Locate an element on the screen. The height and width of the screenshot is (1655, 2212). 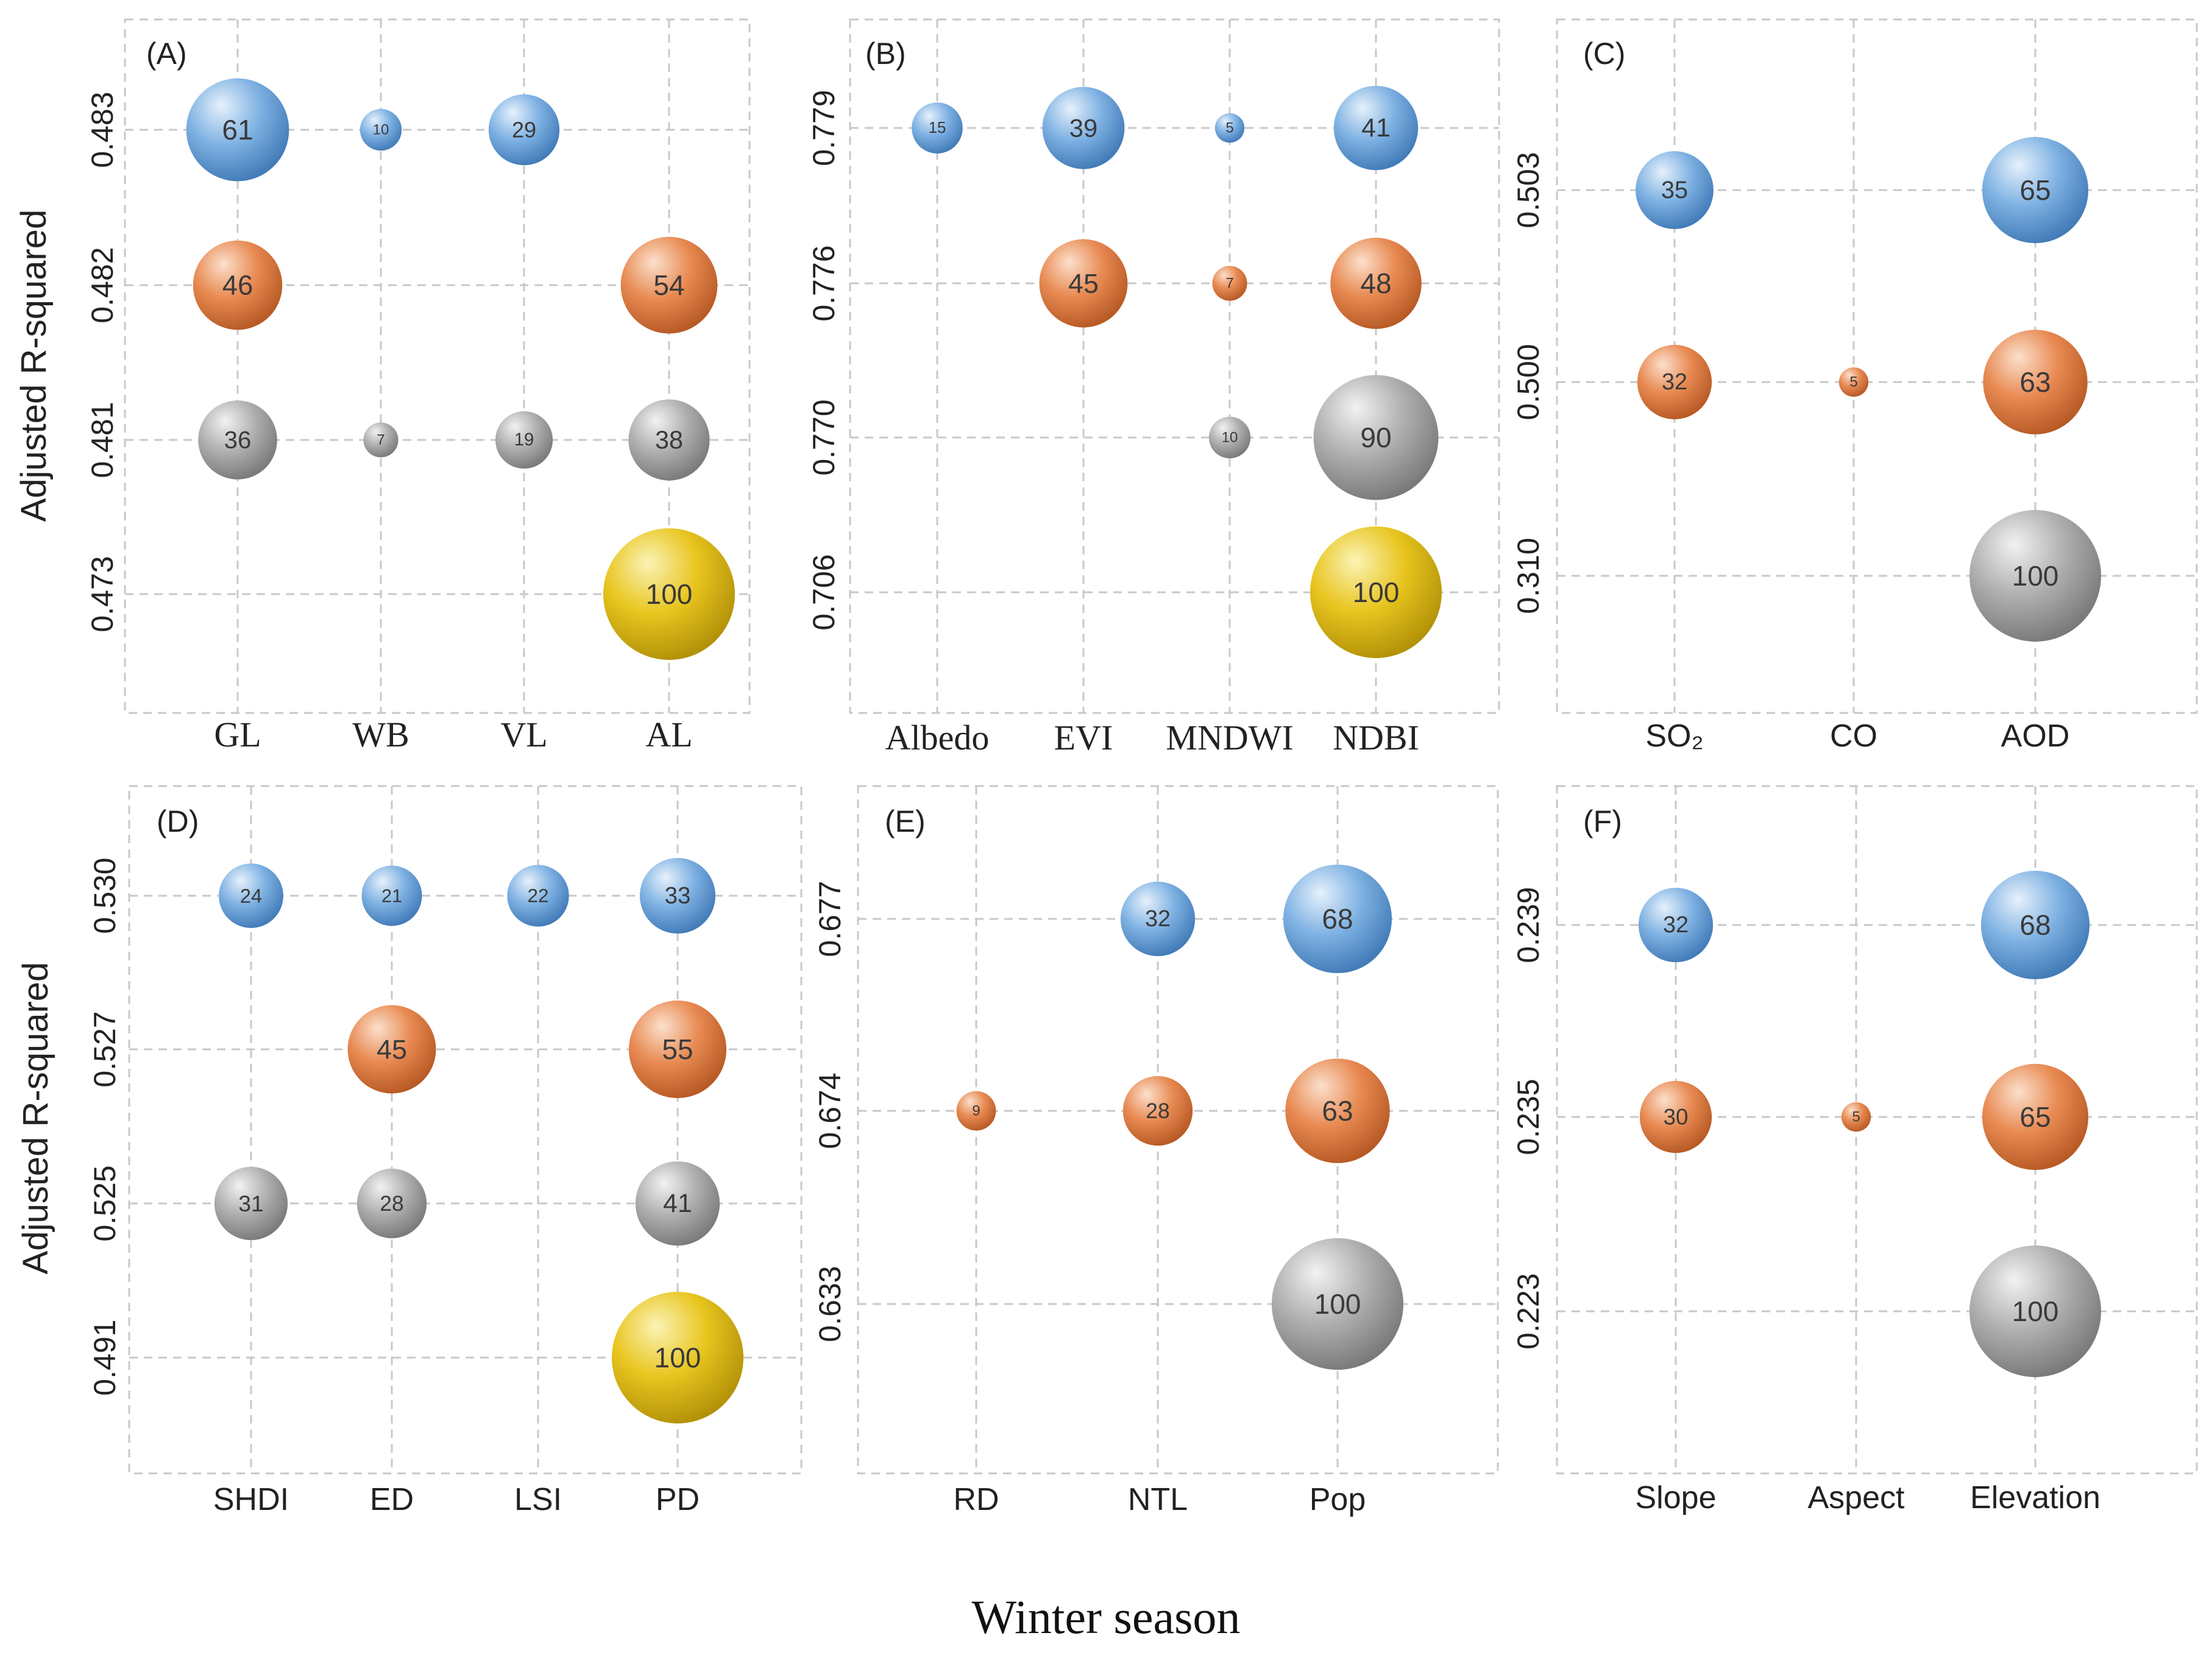
bubble: 21 is located at coordinates (391, 895).